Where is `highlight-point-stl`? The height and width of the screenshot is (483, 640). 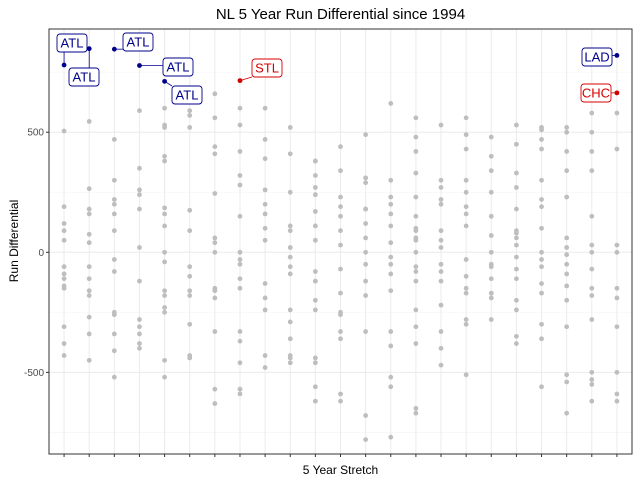 highlight-point-stl is located at coordinates (240, 81).